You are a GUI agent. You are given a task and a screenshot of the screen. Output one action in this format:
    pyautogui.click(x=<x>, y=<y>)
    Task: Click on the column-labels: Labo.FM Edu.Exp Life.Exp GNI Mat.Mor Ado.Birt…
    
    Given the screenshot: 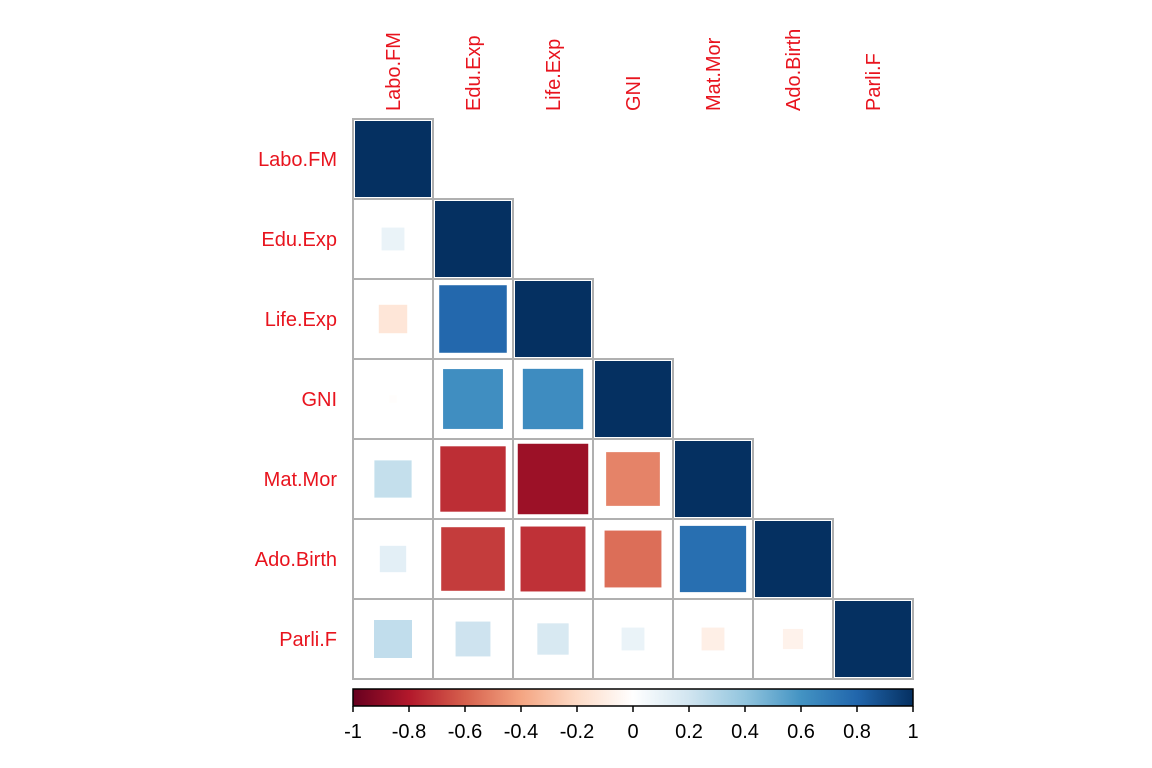 What is the action you would take?
    pyautogui.click(x=634, y=70)
    